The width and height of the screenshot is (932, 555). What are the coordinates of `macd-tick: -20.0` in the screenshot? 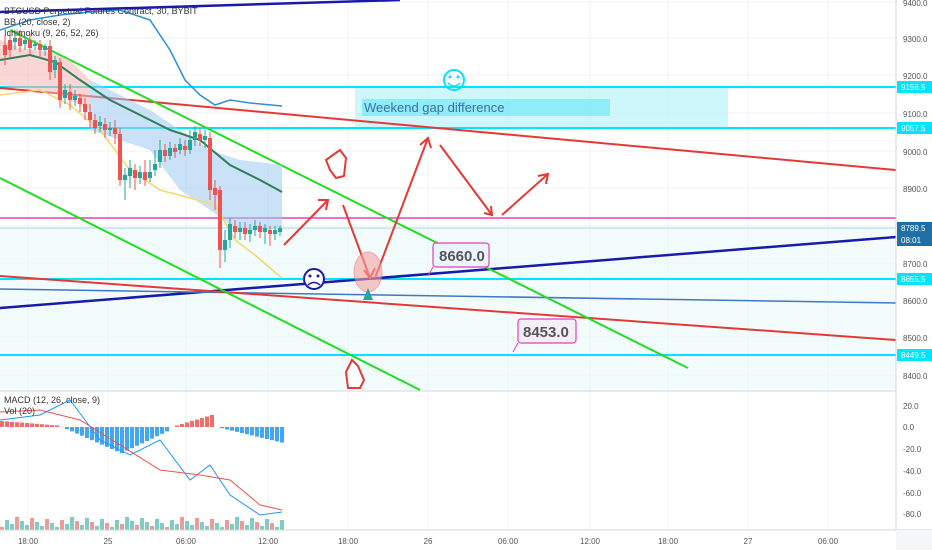 It's located at (912, 449).